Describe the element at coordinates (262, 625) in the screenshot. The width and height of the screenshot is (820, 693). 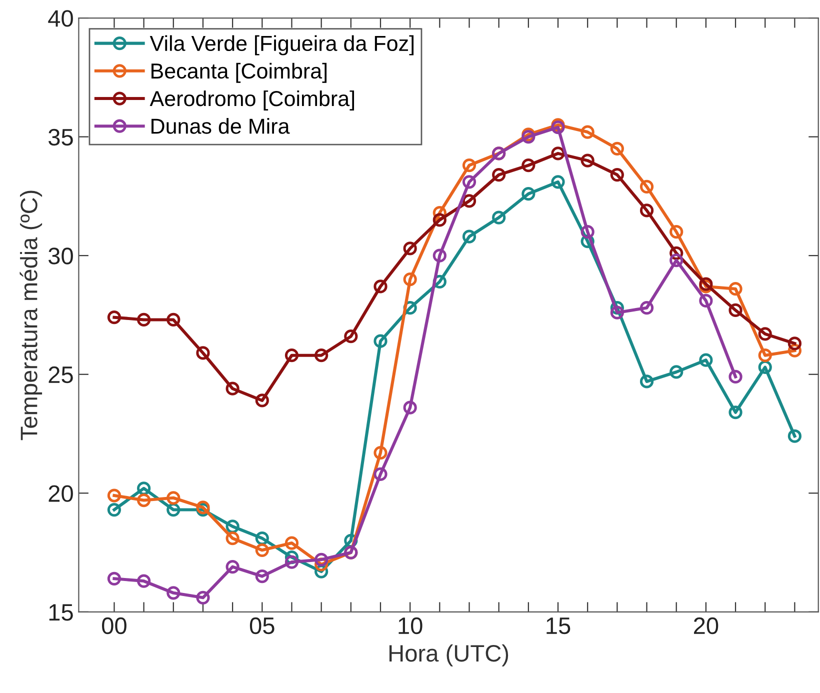
I see `x-tick-label: 05` at that location.